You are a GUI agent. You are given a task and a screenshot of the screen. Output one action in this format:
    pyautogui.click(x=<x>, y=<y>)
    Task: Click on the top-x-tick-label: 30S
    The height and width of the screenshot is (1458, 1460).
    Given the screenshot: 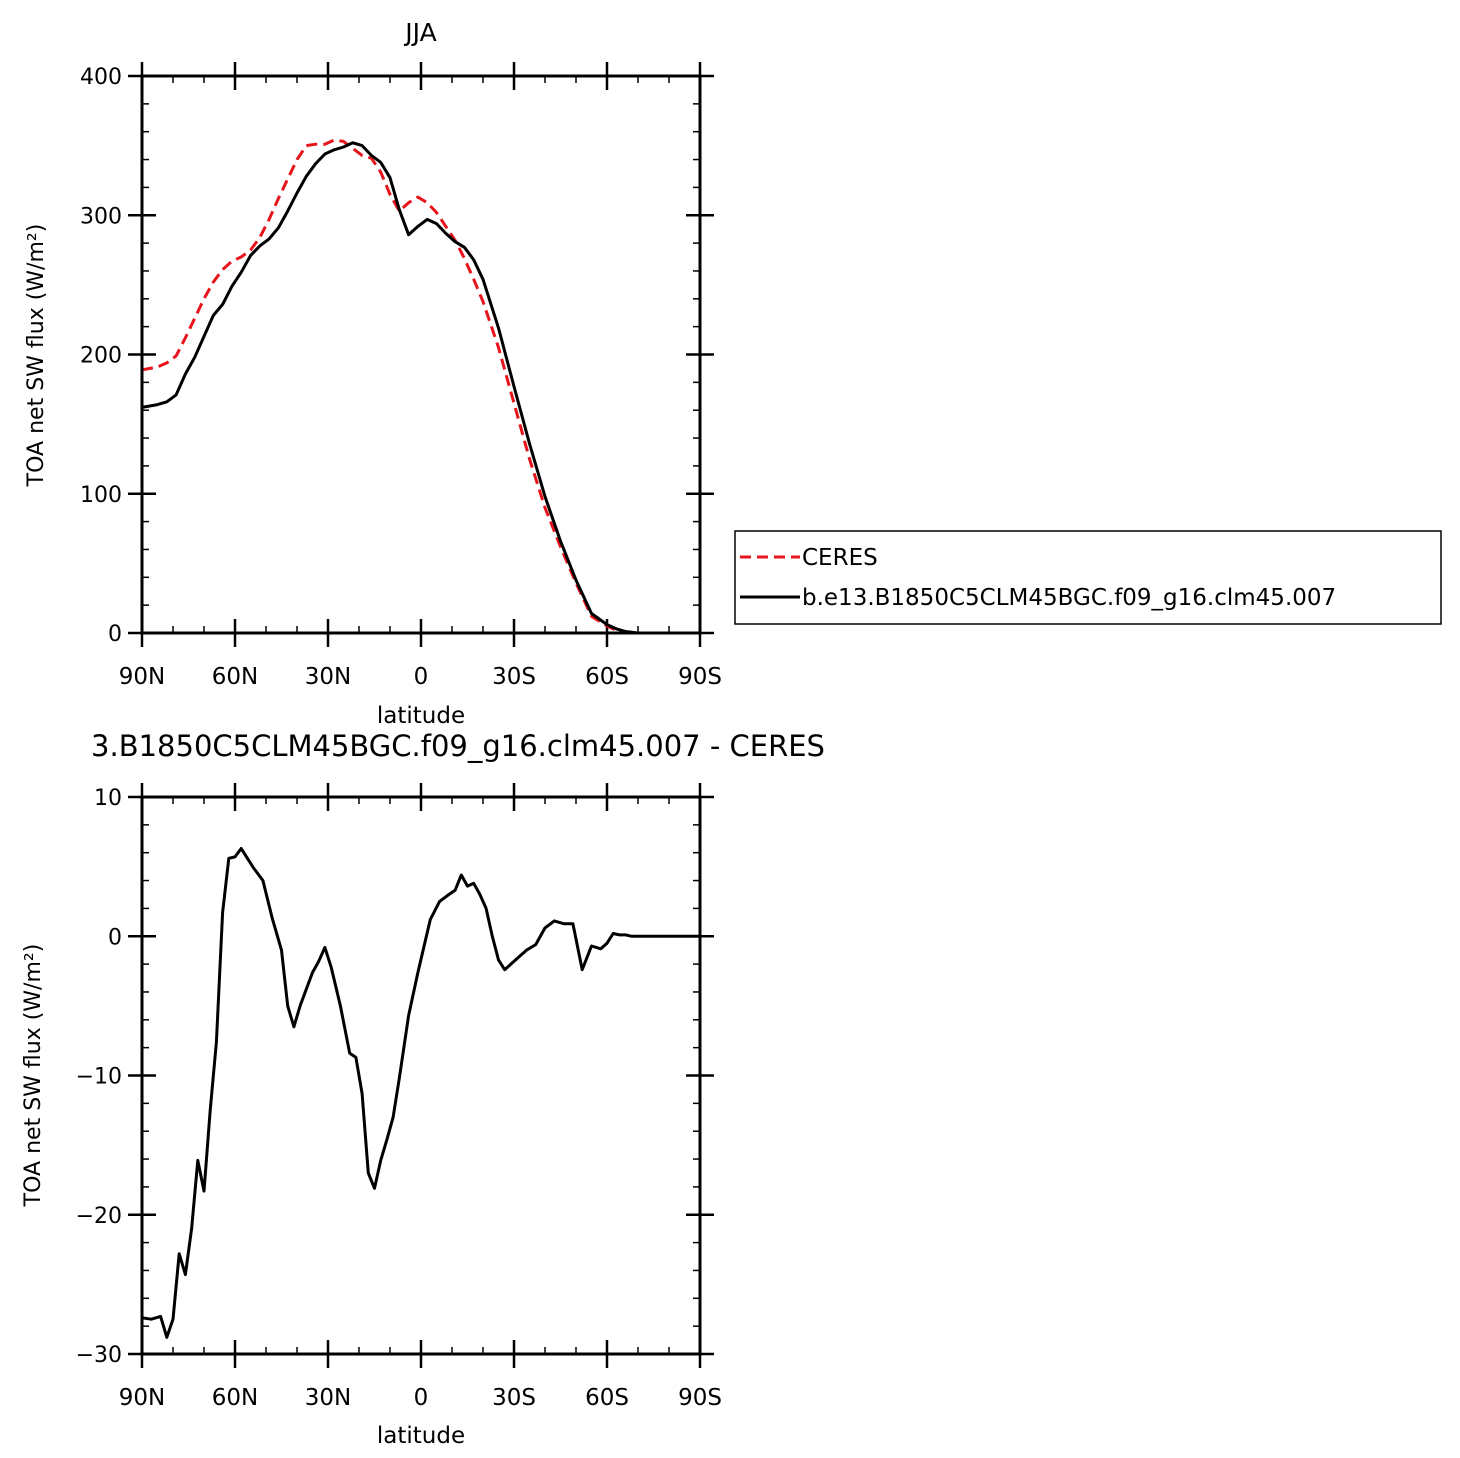 What is the action you would take?
    pyautogui.click(x=514, y=677)
    